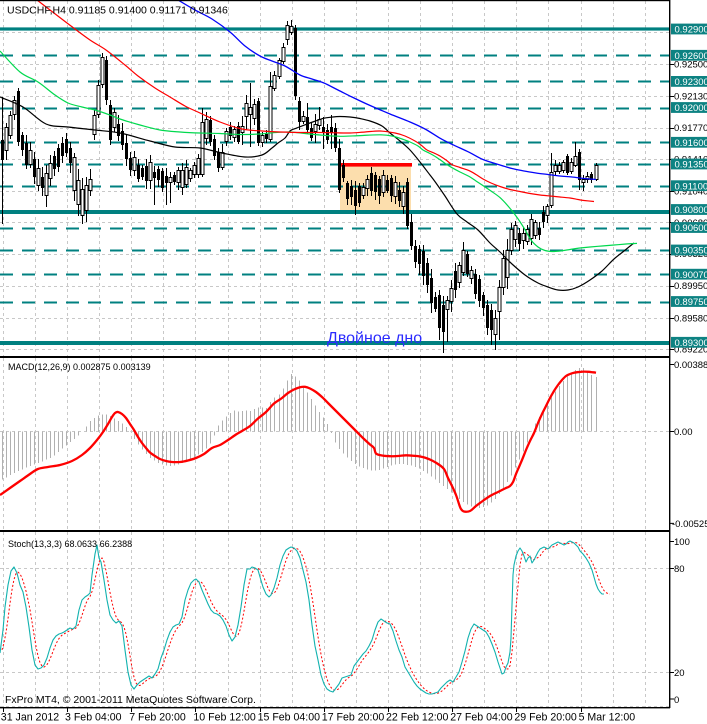 This screenshot has height=724, width=707. Describe the element at coordinates (607, 718) in the screenshot. I see `svg-text: 5 Mar 12:00` at that location.